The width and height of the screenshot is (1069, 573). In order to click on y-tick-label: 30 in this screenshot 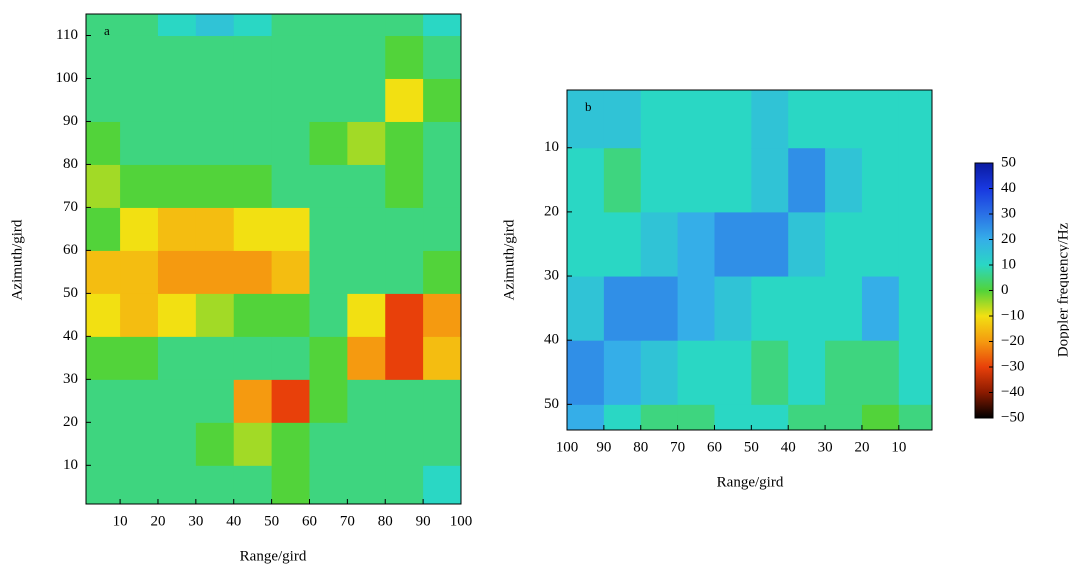, I will do `click(70, 379)`.